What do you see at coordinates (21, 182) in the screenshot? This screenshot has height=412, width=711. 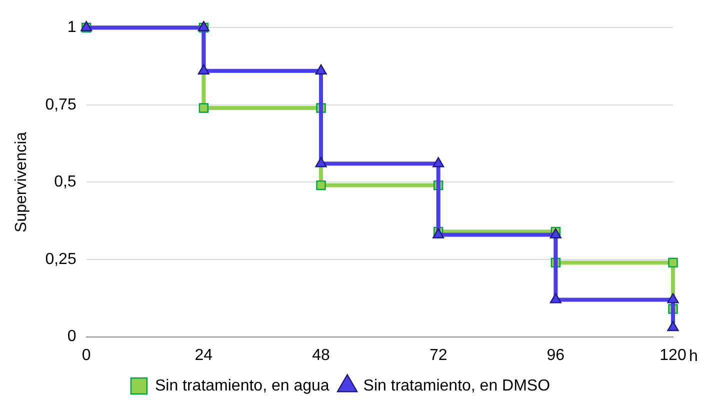 I see `y-axis-title: Supervivencia` at bounding box center [21, 182].